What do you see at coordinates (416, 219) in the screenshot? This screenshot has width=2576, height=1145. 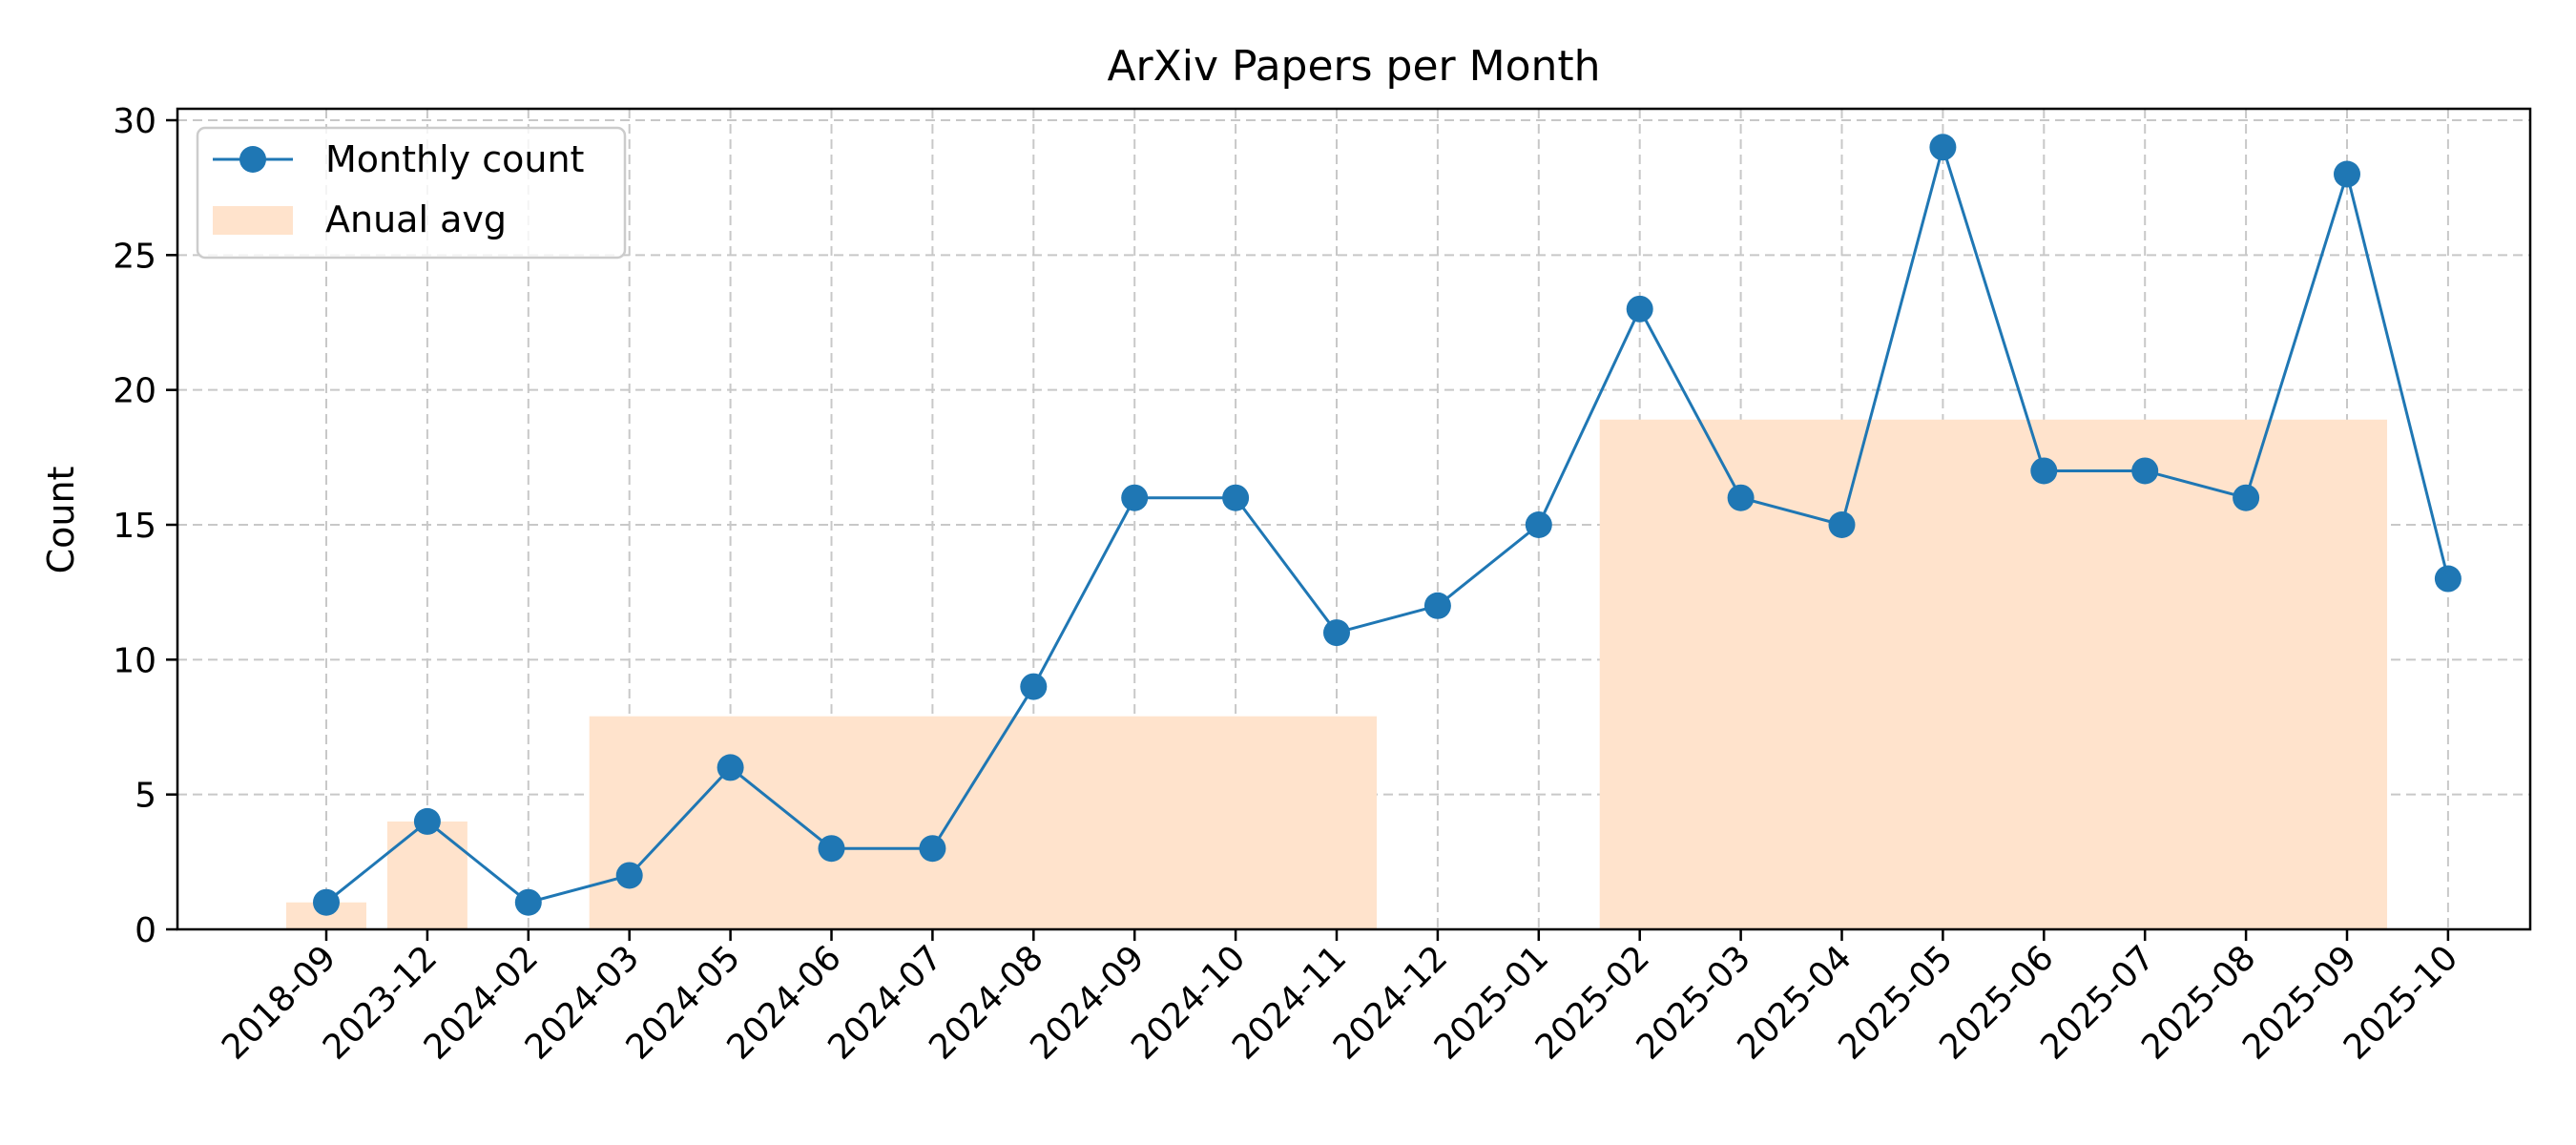 I see `legend-label-anual-avg: Anual avg` at bounding box center [416, 219].